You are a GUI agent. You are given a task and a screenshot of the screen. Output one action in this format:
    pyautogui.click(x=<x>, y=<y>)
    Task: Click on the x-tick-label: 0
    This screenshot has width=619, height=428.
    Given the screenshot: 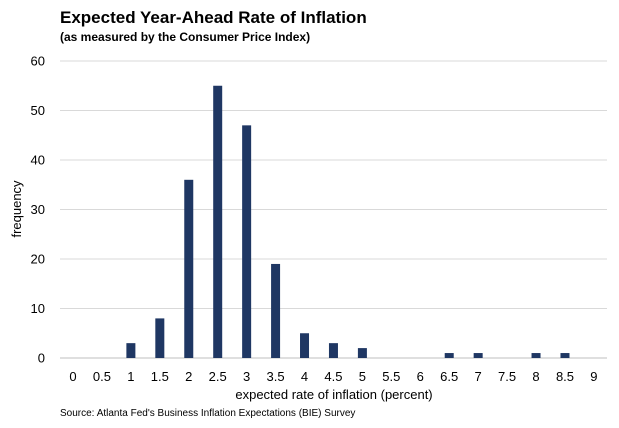 What is the action you would take?
    pyautogui.click(x=72, y=376)
    